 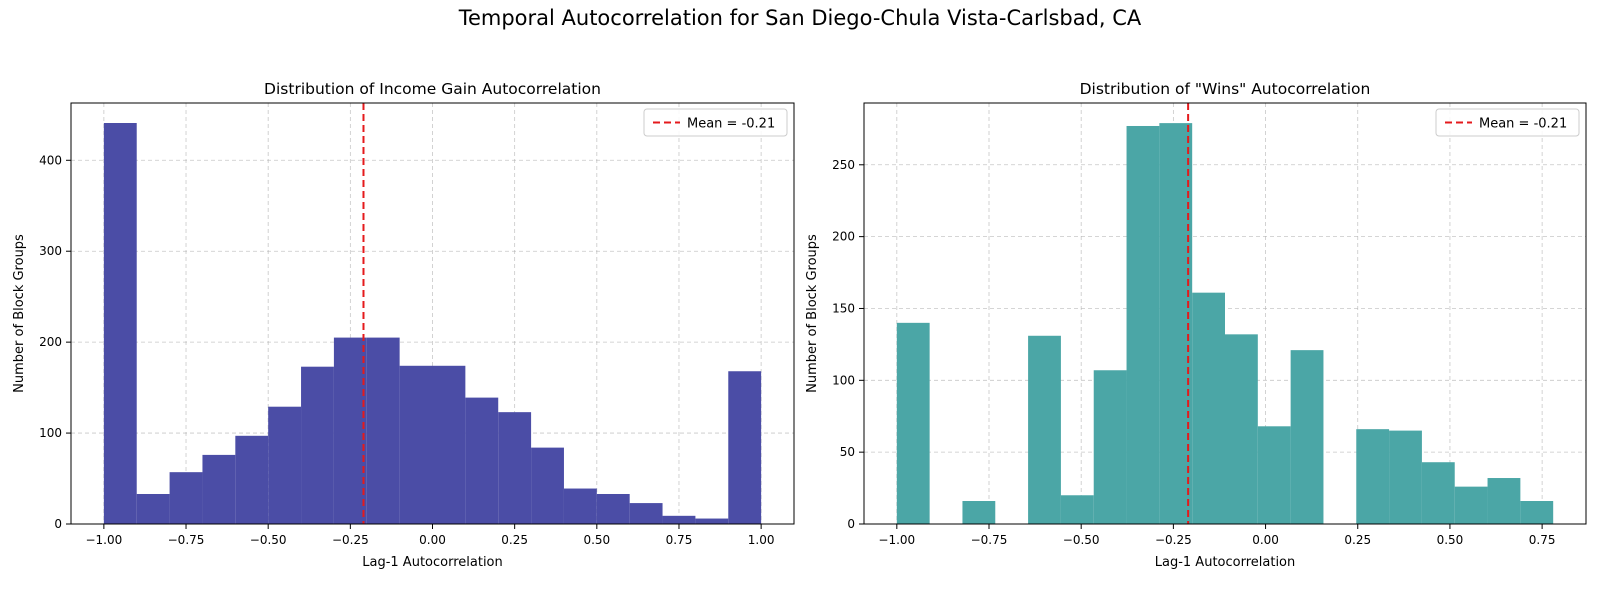 I want to click on y-tick-label: 300, so click(x=50, y=251).